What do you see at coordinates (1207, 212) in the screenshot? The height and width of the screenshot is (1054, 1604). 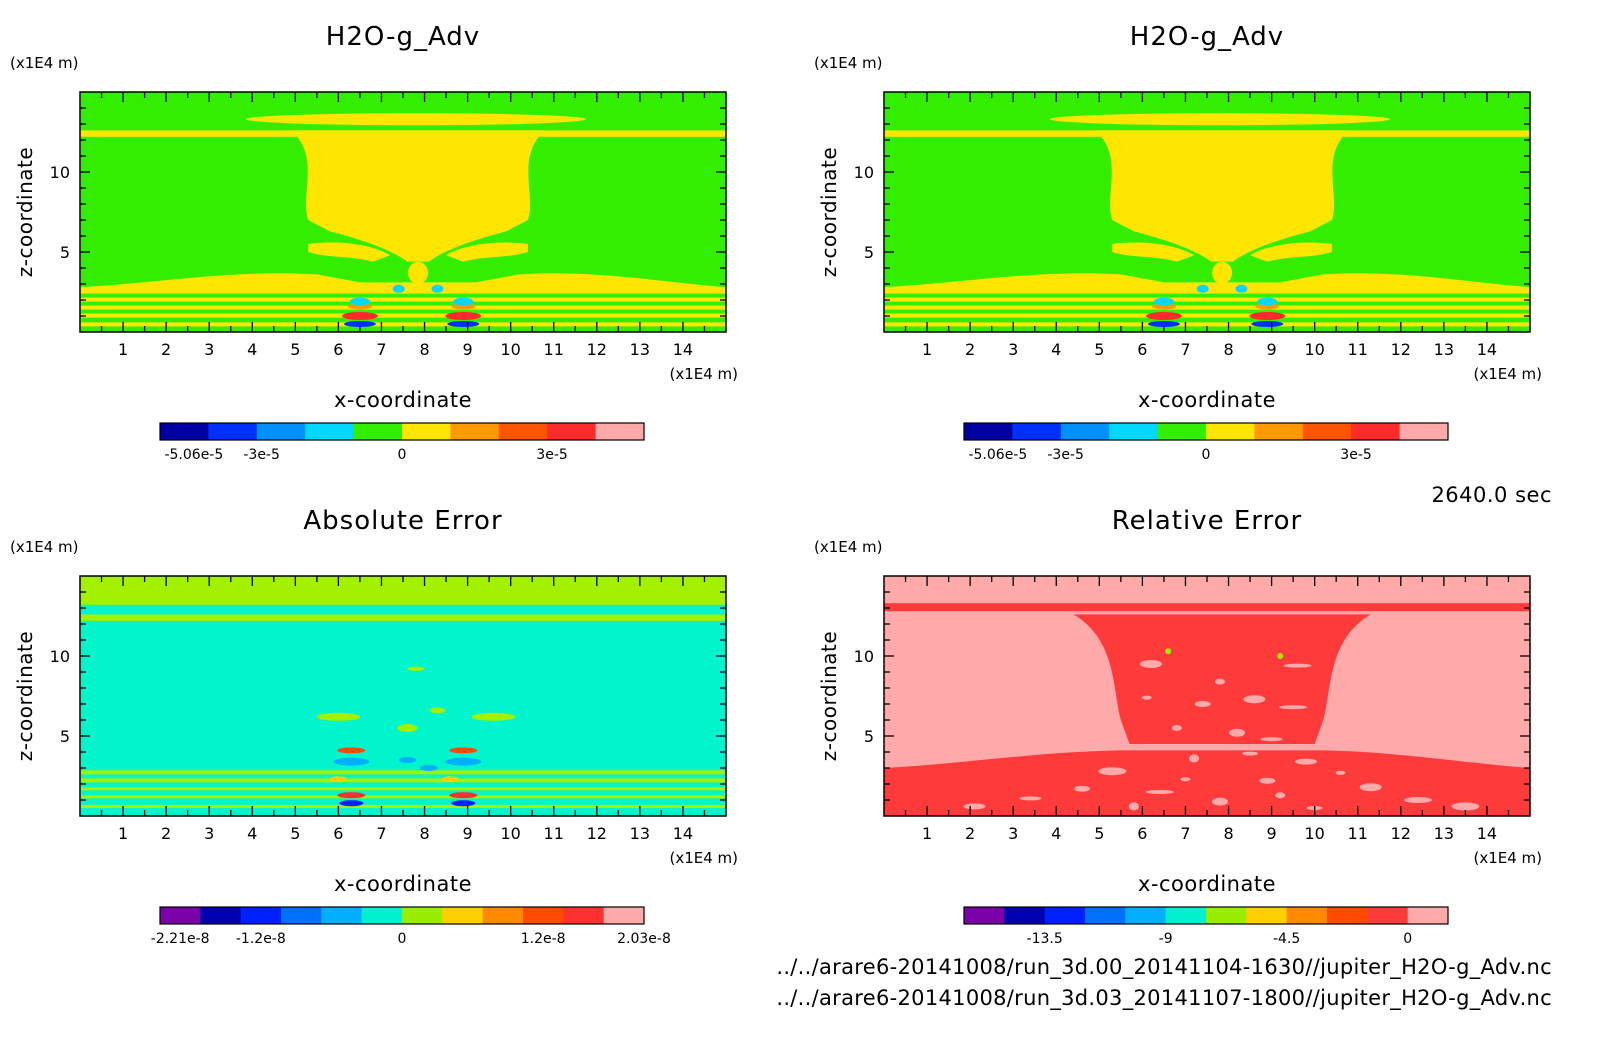 I see `heatmap-field` at bounding box center [1207, 212].